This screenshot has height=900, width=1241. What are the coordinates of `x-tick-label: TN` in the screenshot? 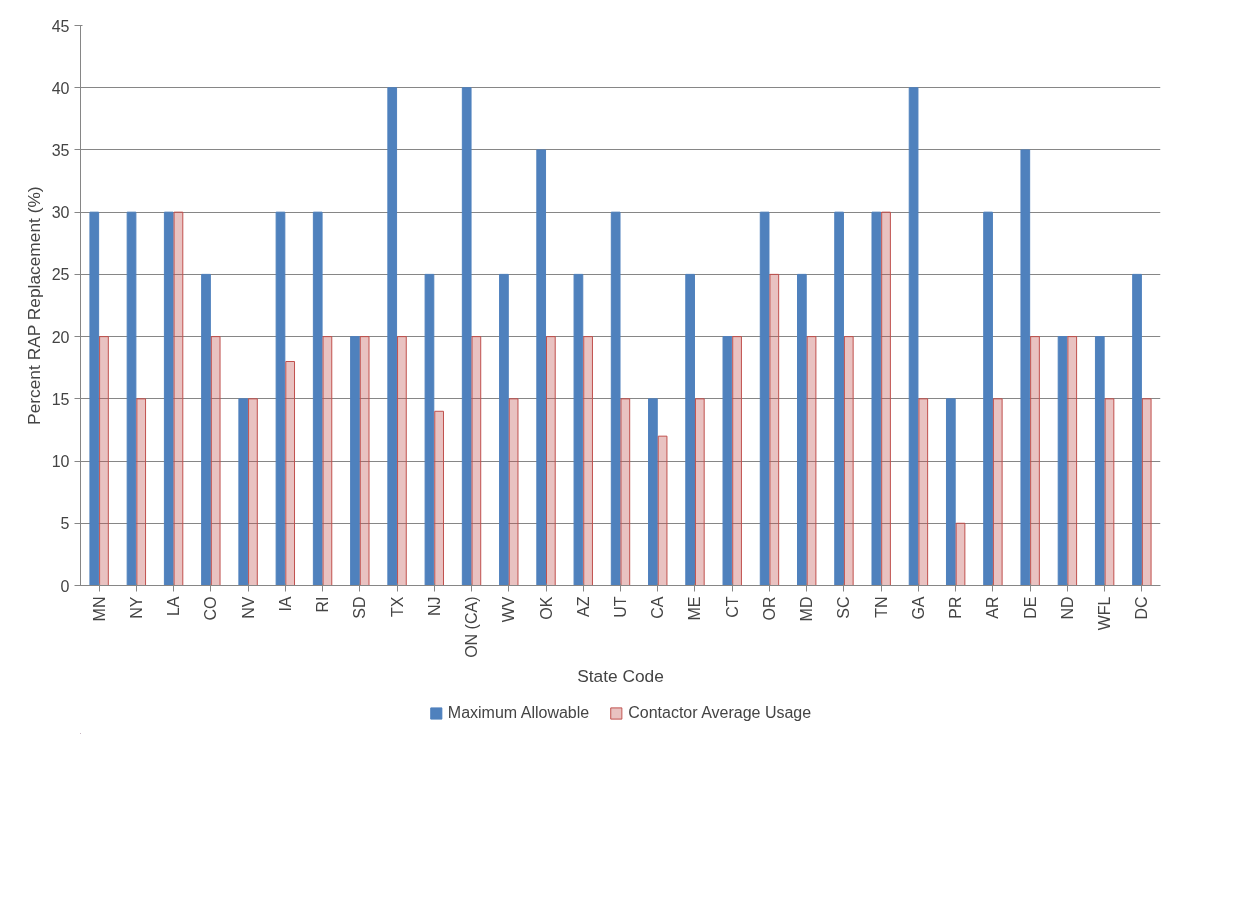 It's located at (881, 607).